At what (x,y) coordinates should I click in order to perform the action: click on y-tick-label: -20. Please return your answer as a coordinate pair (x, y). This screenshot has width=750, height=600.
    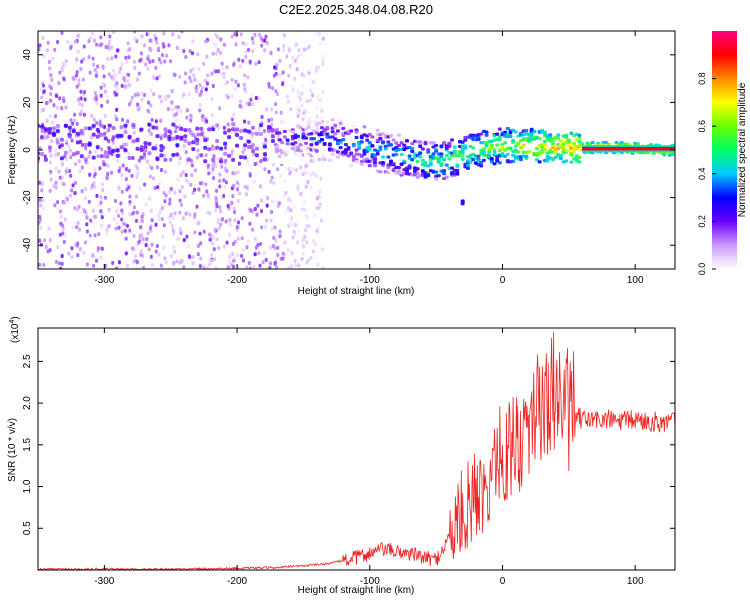
    Looking at the image, I should click on (27, 197).